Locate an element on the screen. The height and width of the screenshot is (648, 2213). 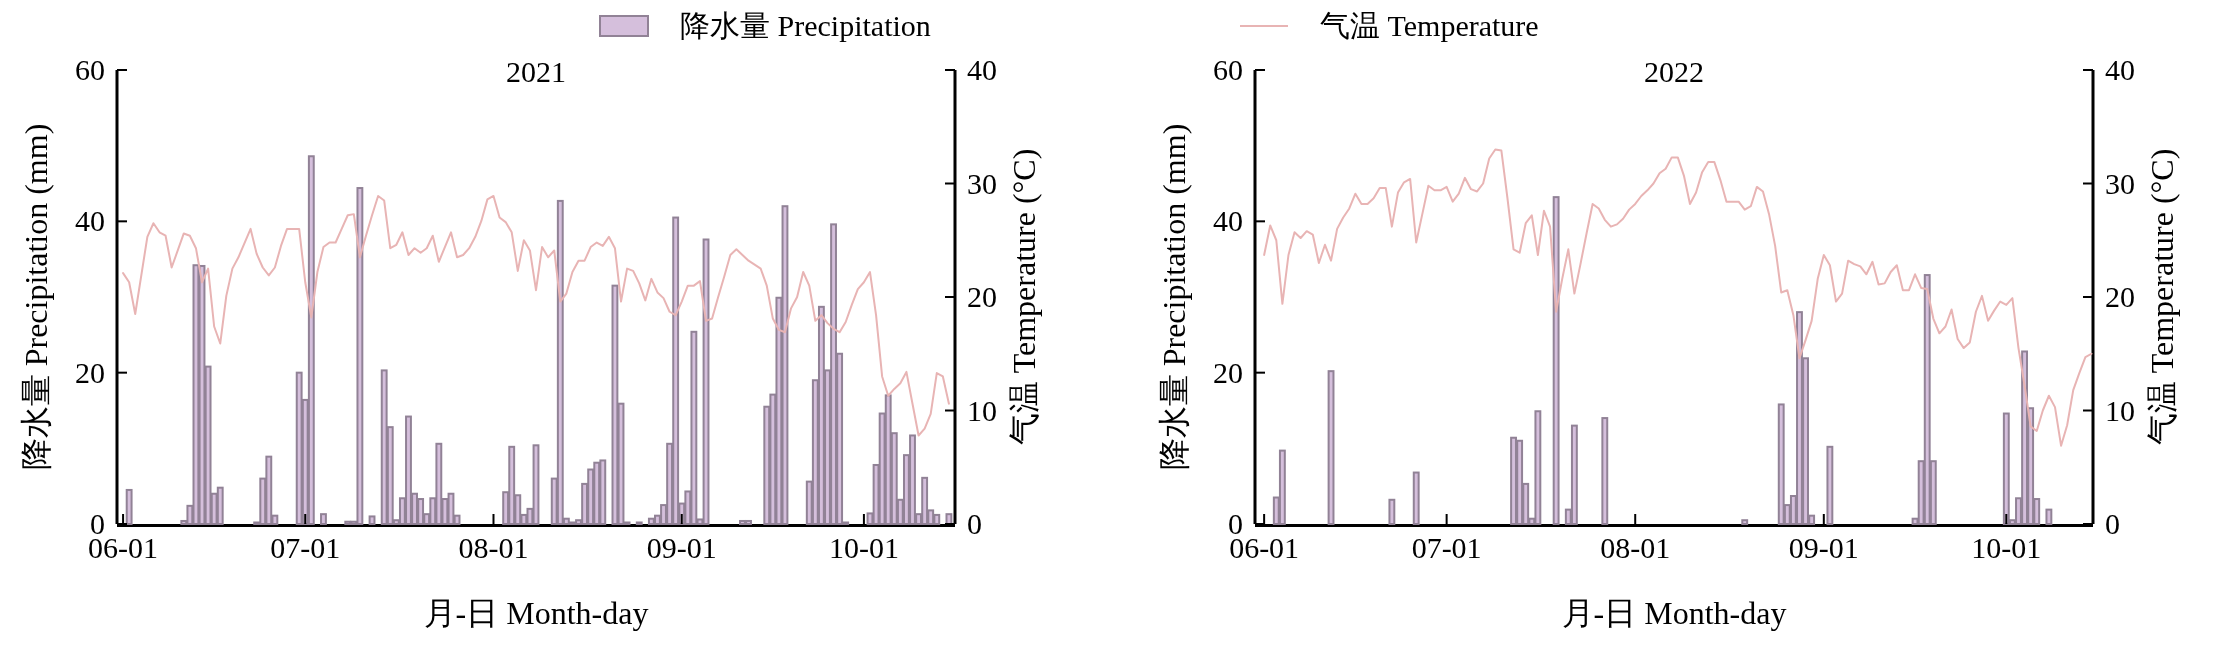
chart-title: 2021 is located at coordinates (536, 71).